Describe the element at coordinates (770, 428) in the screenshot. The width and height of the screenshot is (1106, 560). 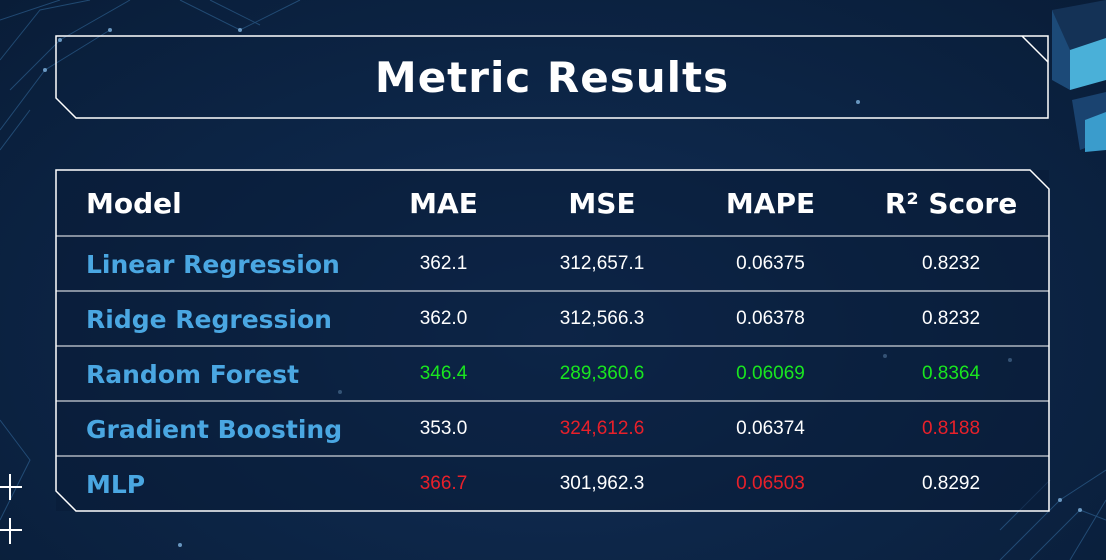
I see `mape-value: 0.06374` at that location.